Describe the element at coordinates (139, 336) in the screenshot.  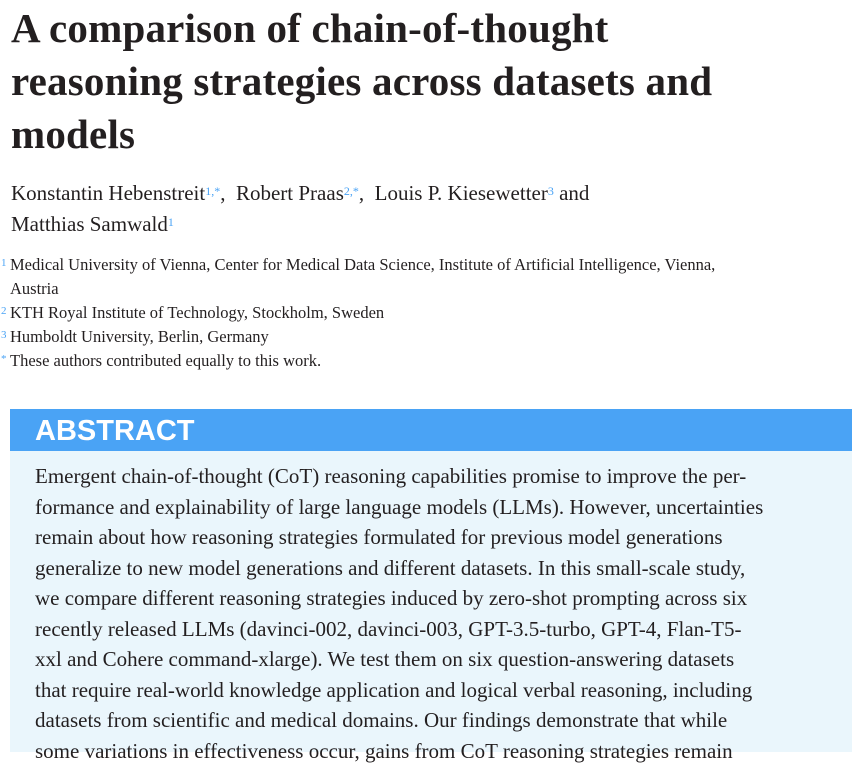
I see `affiliation-text: Humboldt University, Berlin, Germany` at that location.